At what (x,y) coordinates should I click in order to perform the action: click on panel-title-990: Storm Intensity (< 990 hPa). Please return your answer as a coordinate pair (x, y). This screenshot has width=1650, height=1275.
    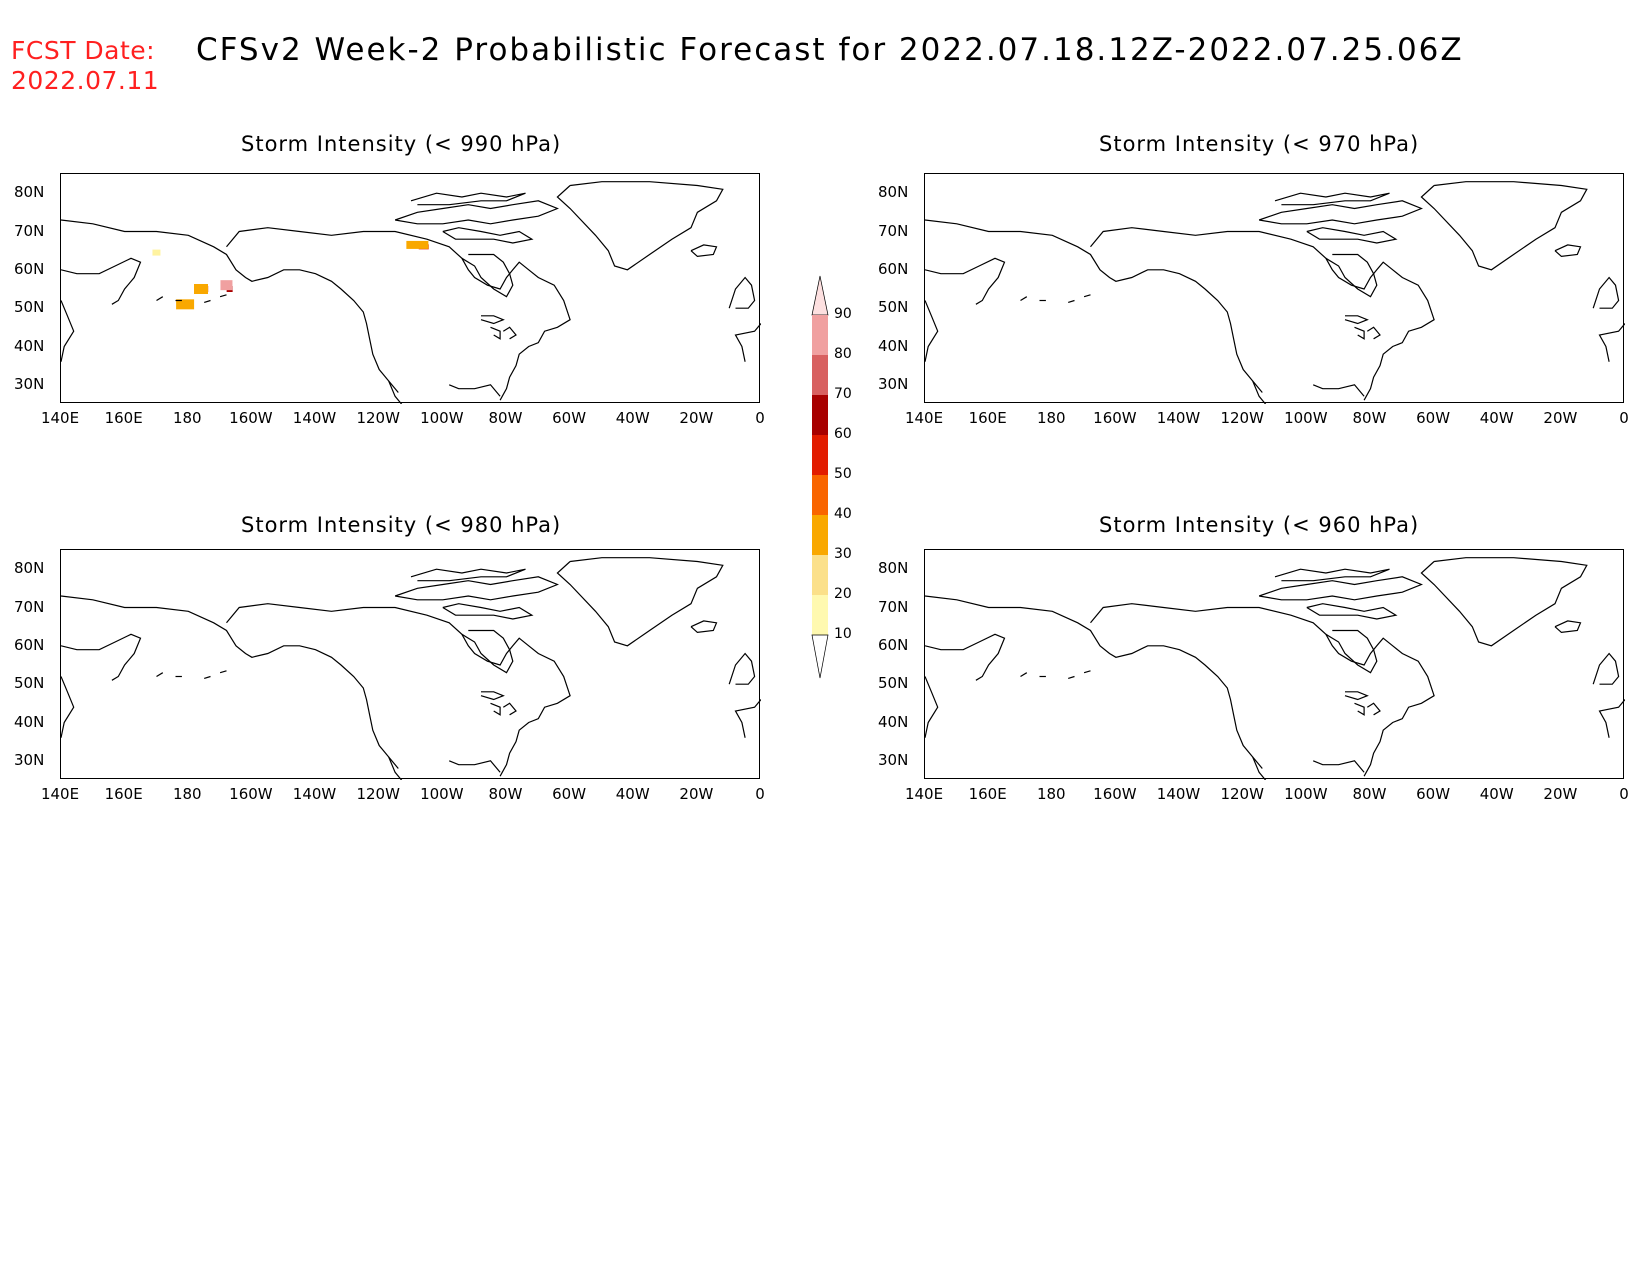
    Looking at the image, I should click on (401, 144).